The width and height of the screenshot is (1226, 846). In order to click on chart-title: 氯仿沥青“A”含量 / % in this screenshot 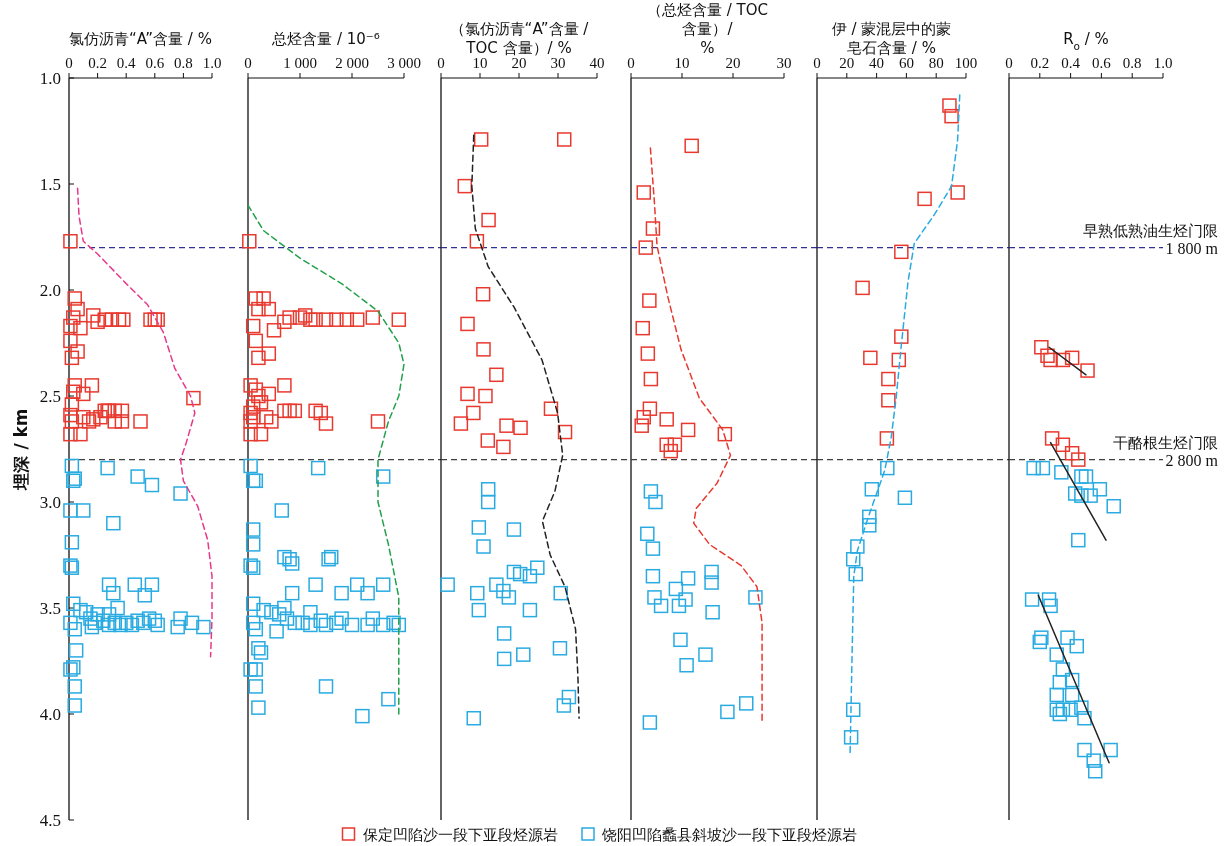, I will do `click(140, 39)`.